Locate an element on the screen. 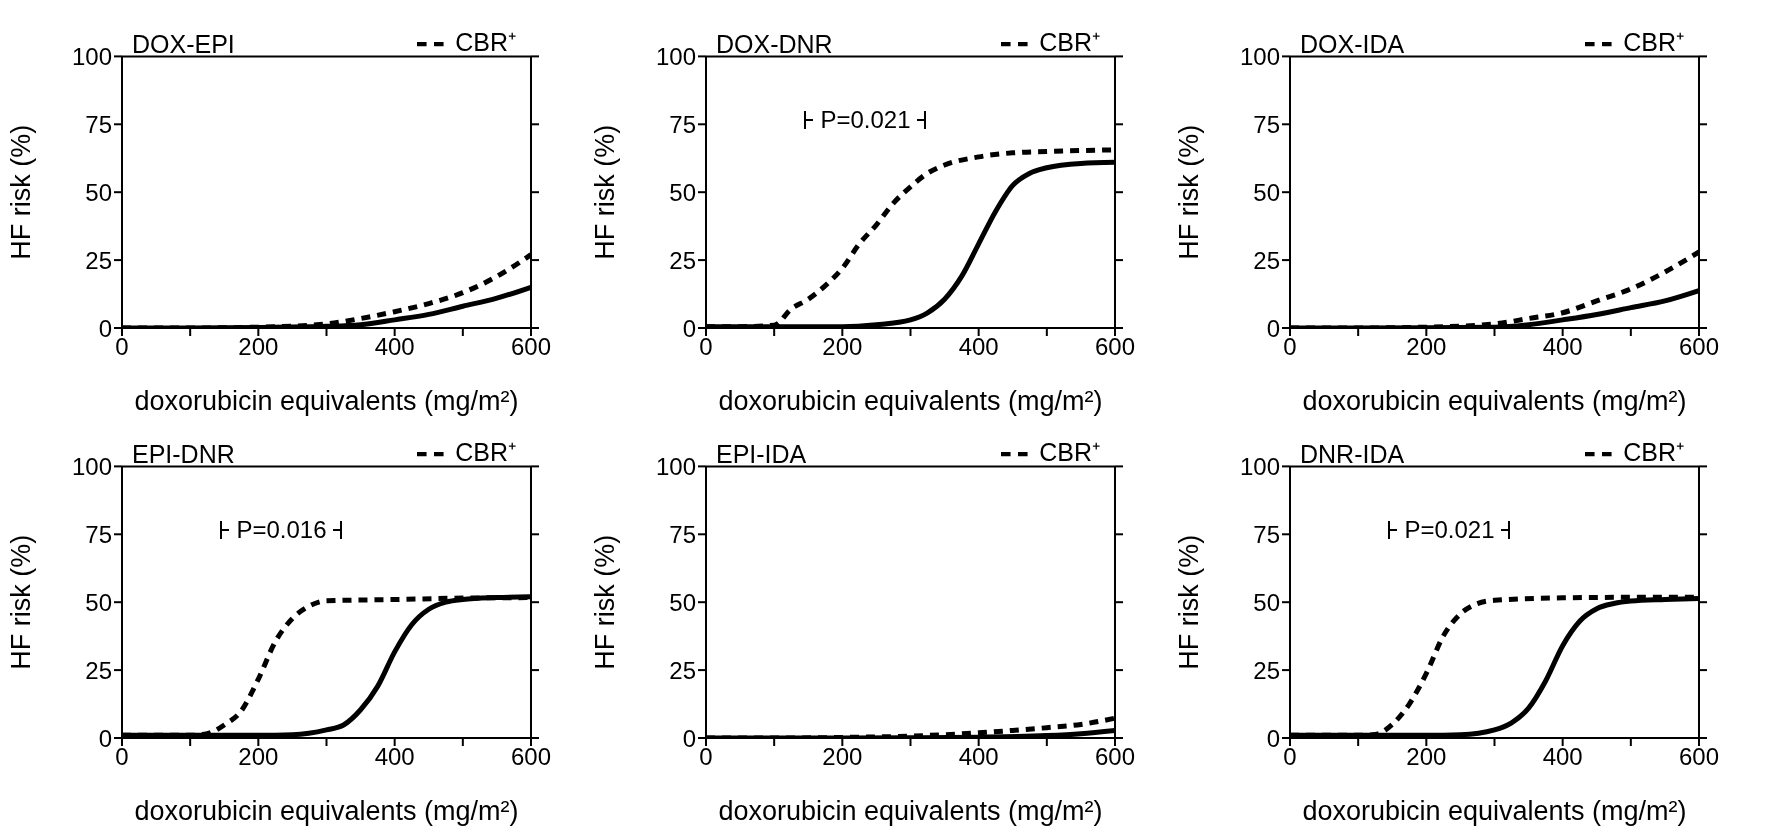 This screenshot has width=1768, height=837. chart-title: DOX-DNR is located at coordinates (775, 44).